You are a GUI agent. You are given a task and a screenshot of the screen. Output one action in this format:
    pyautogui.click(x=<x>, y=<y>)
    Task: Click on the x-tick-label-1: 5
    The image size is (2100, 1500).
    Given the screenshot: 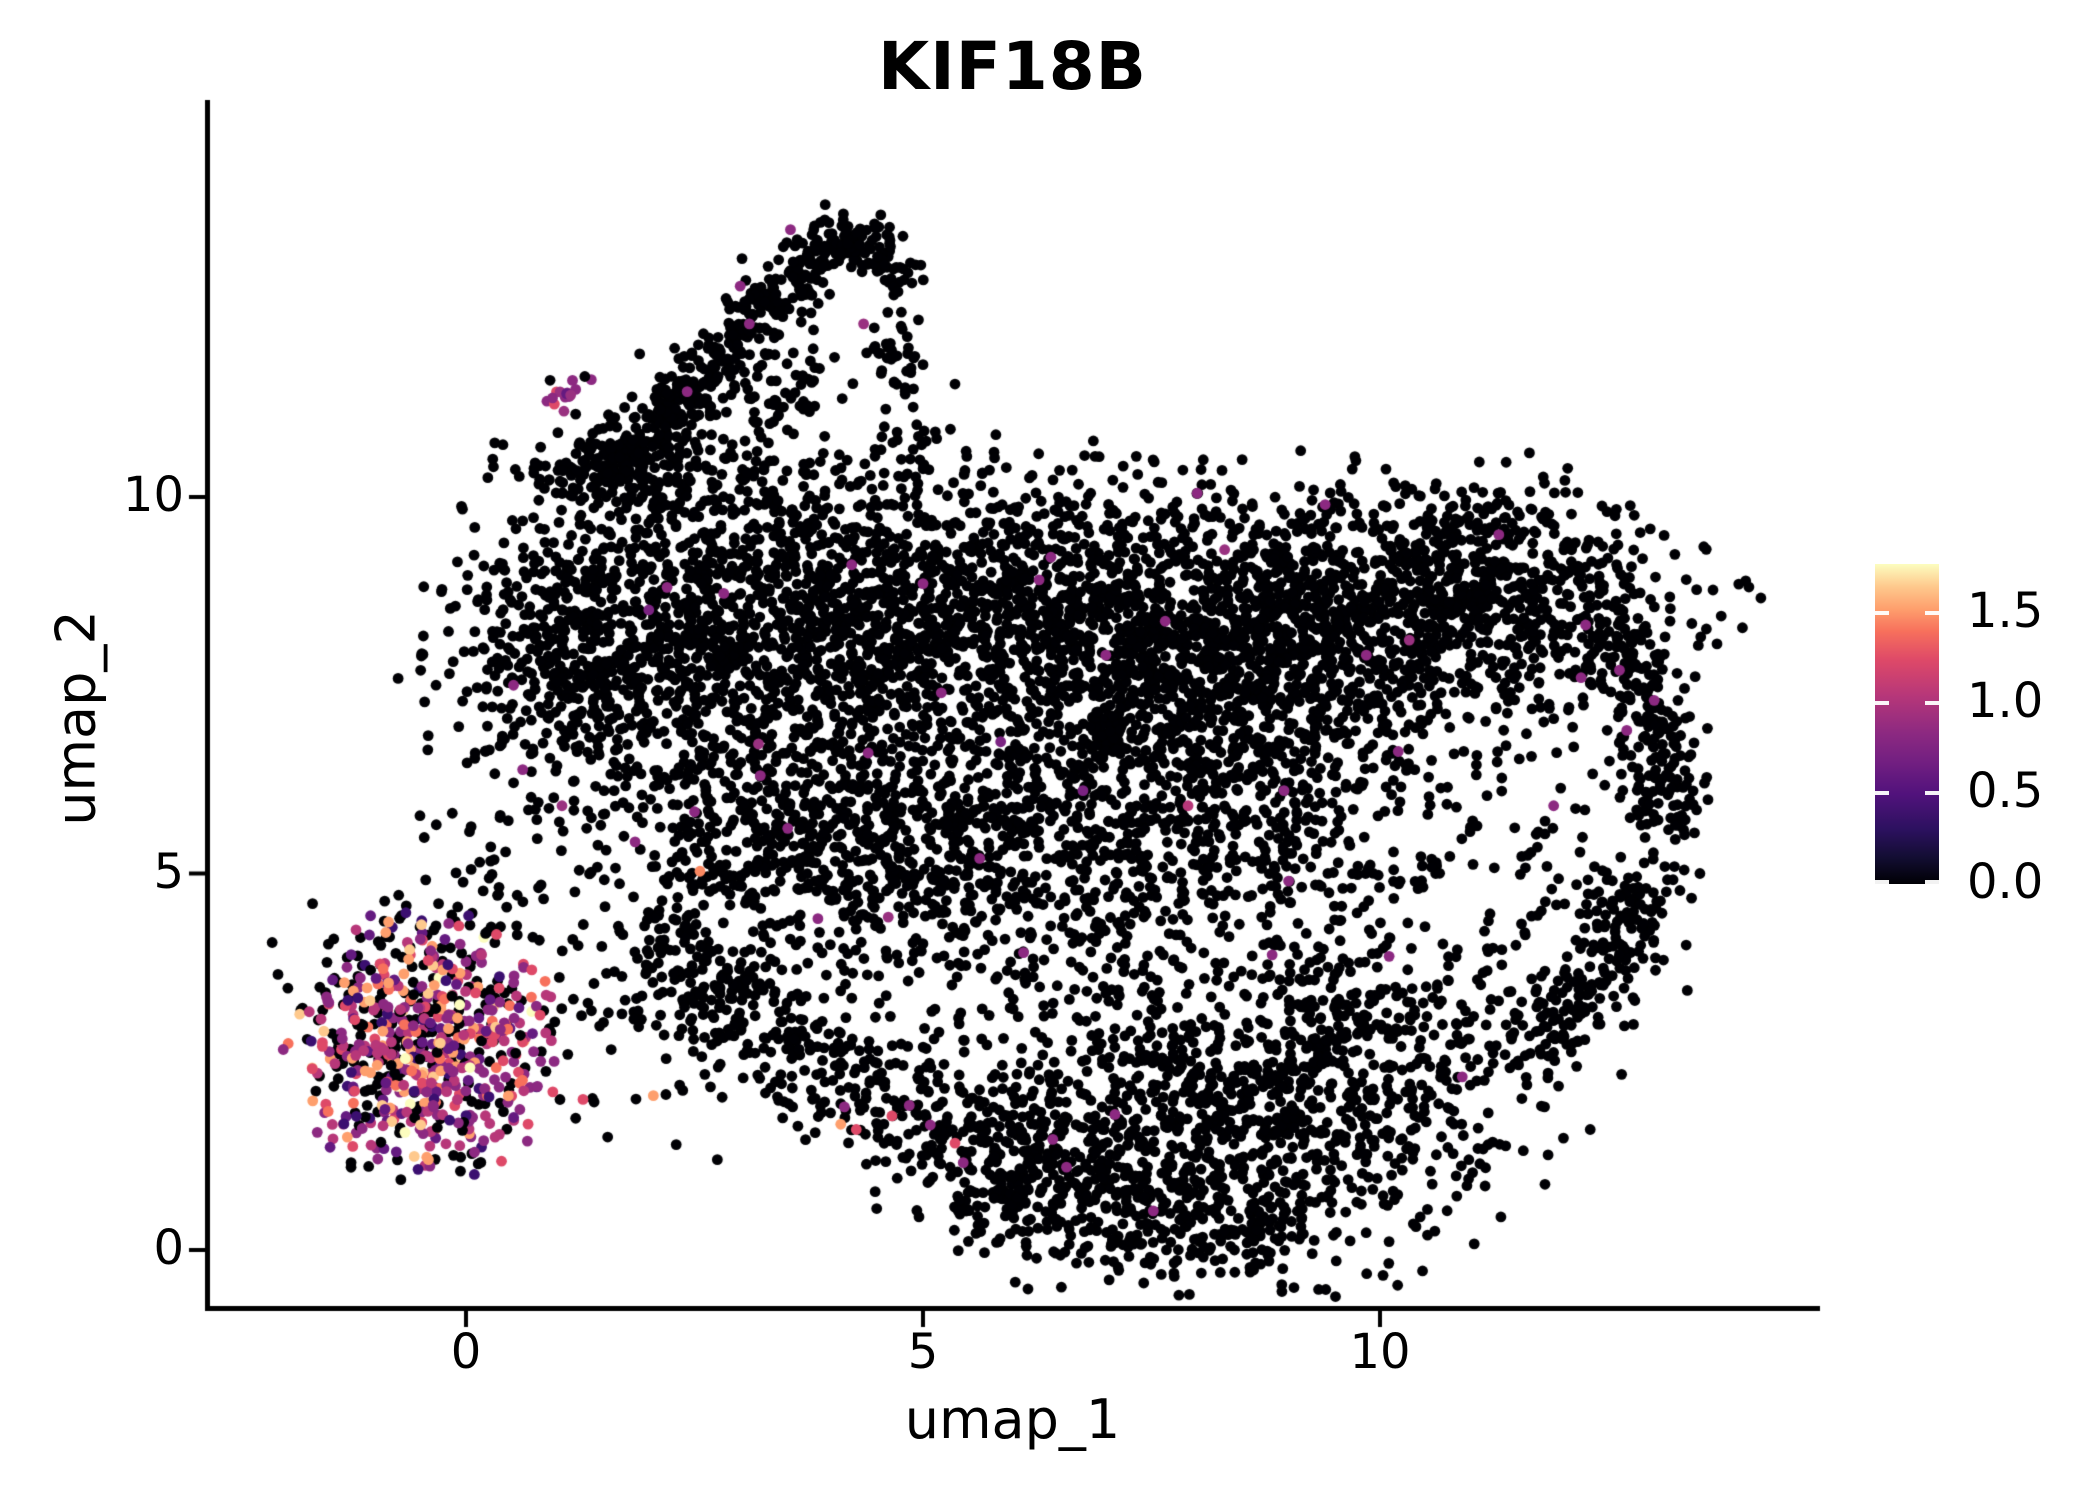 What is the action you would take?
    pyautogui.click(x=923, y=1352)
    